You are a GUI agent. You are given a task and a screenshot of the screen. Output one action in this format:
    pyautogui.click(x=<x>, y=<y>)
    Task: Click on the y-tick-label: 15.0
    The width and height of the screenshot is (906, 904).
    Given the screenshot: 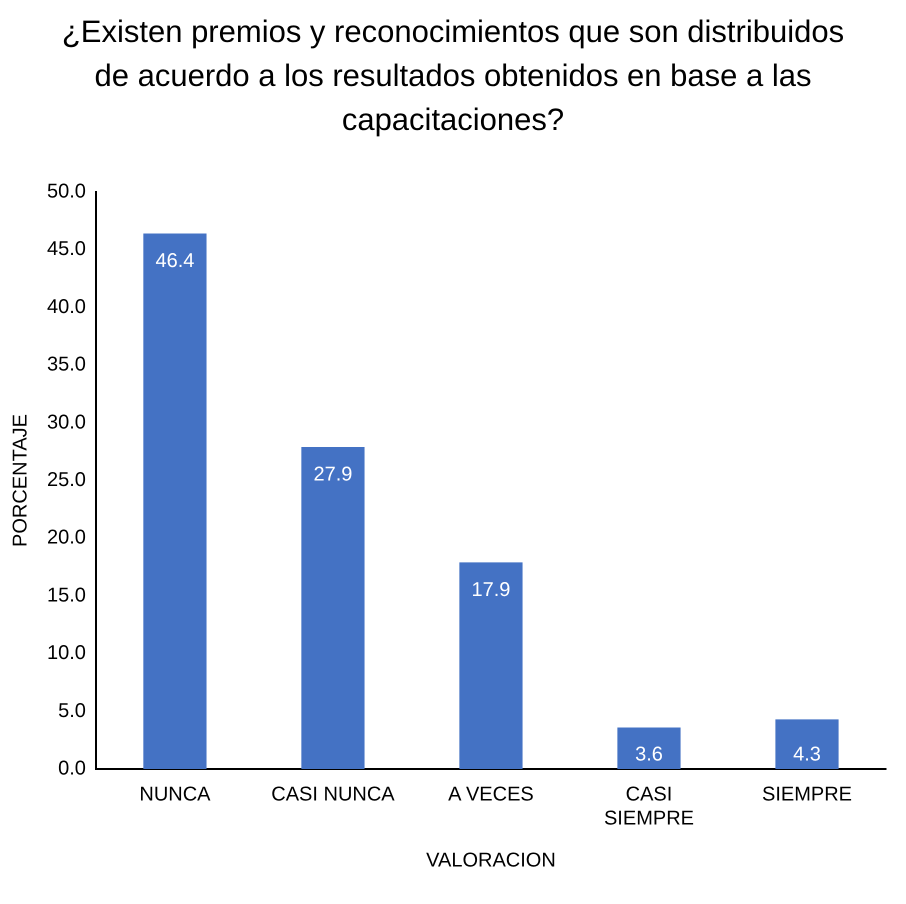 What is the action you would take?
    pyautogui.click(x=66, y=595)
    